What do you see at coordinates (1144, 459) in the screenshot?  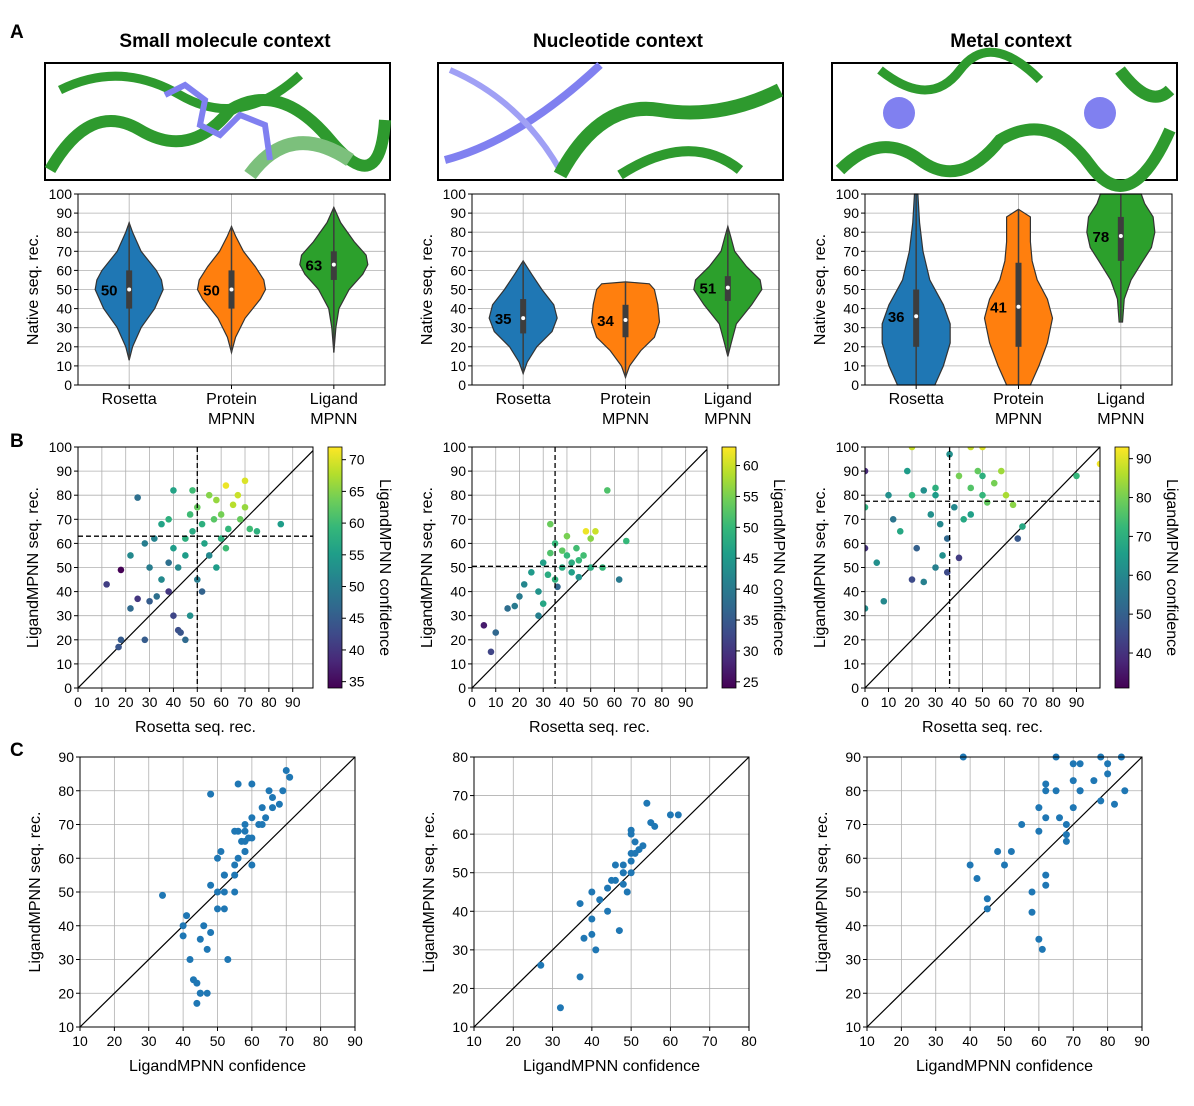 I see `colorbar-tick-label: 90` at bounding box center [1144, 459].